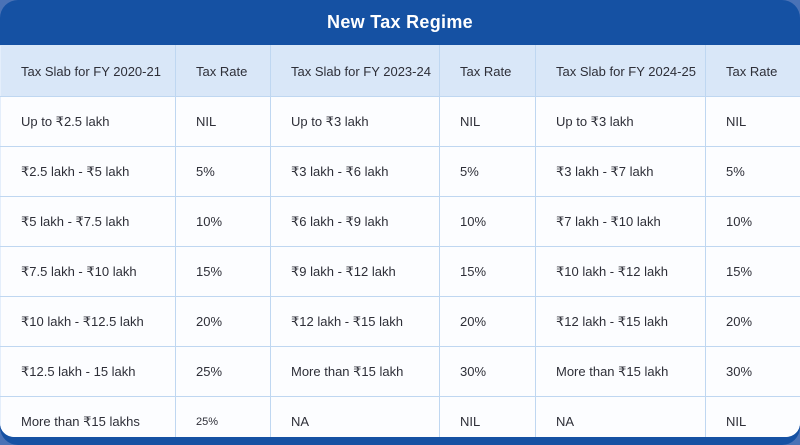  What do you see at coordinates (88, 221) in the screenshot?
I see `table-cell: ₹5 lakh - ₹7.5 lakh` at bounding box center [88, 221].